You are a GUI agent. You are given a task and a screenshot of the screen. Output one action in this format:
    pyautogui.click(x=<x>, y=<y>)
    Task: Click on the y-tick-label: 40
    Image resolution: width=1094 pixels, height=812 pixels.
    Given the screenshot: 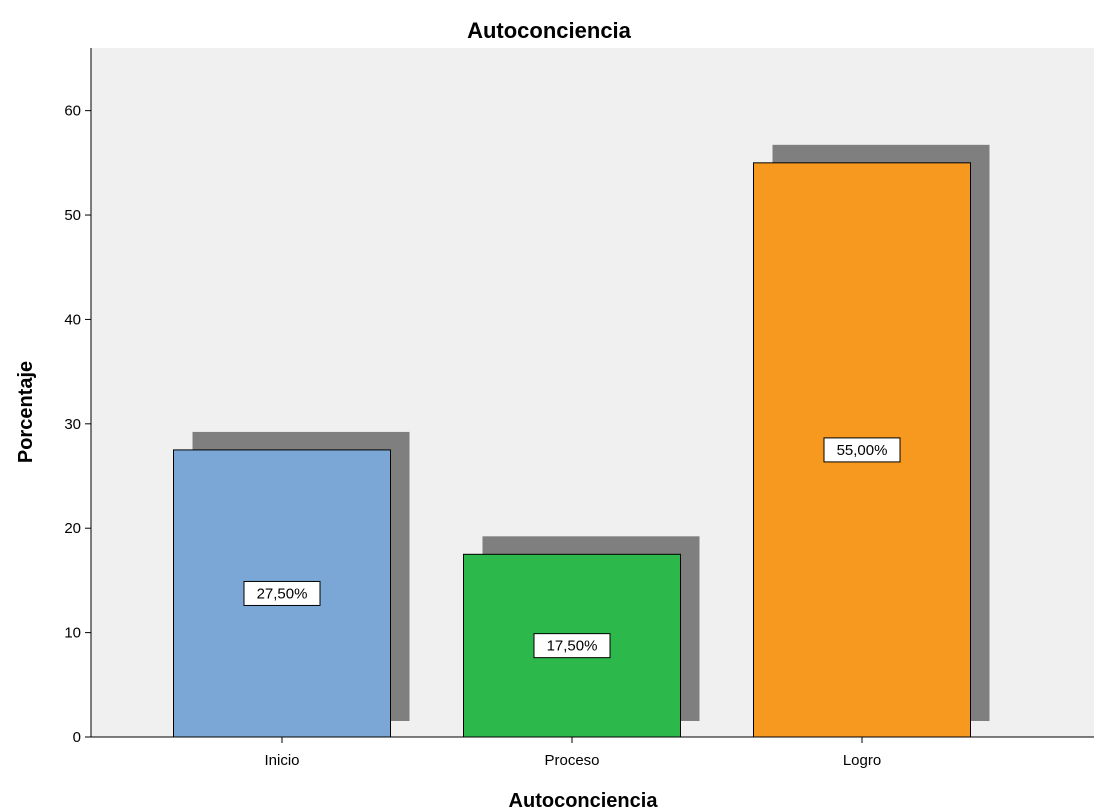 What is the action you would take?
    pyautogui.click(x=72, y=319)
    